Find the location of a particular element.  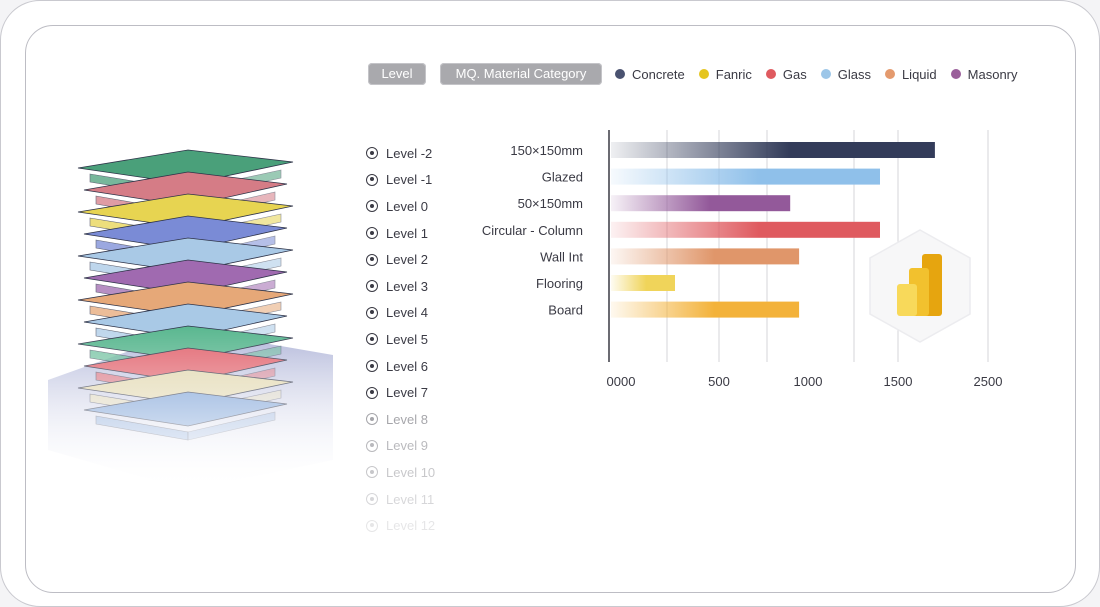

level-option: Level 10 is located at coordinates (400, 472).